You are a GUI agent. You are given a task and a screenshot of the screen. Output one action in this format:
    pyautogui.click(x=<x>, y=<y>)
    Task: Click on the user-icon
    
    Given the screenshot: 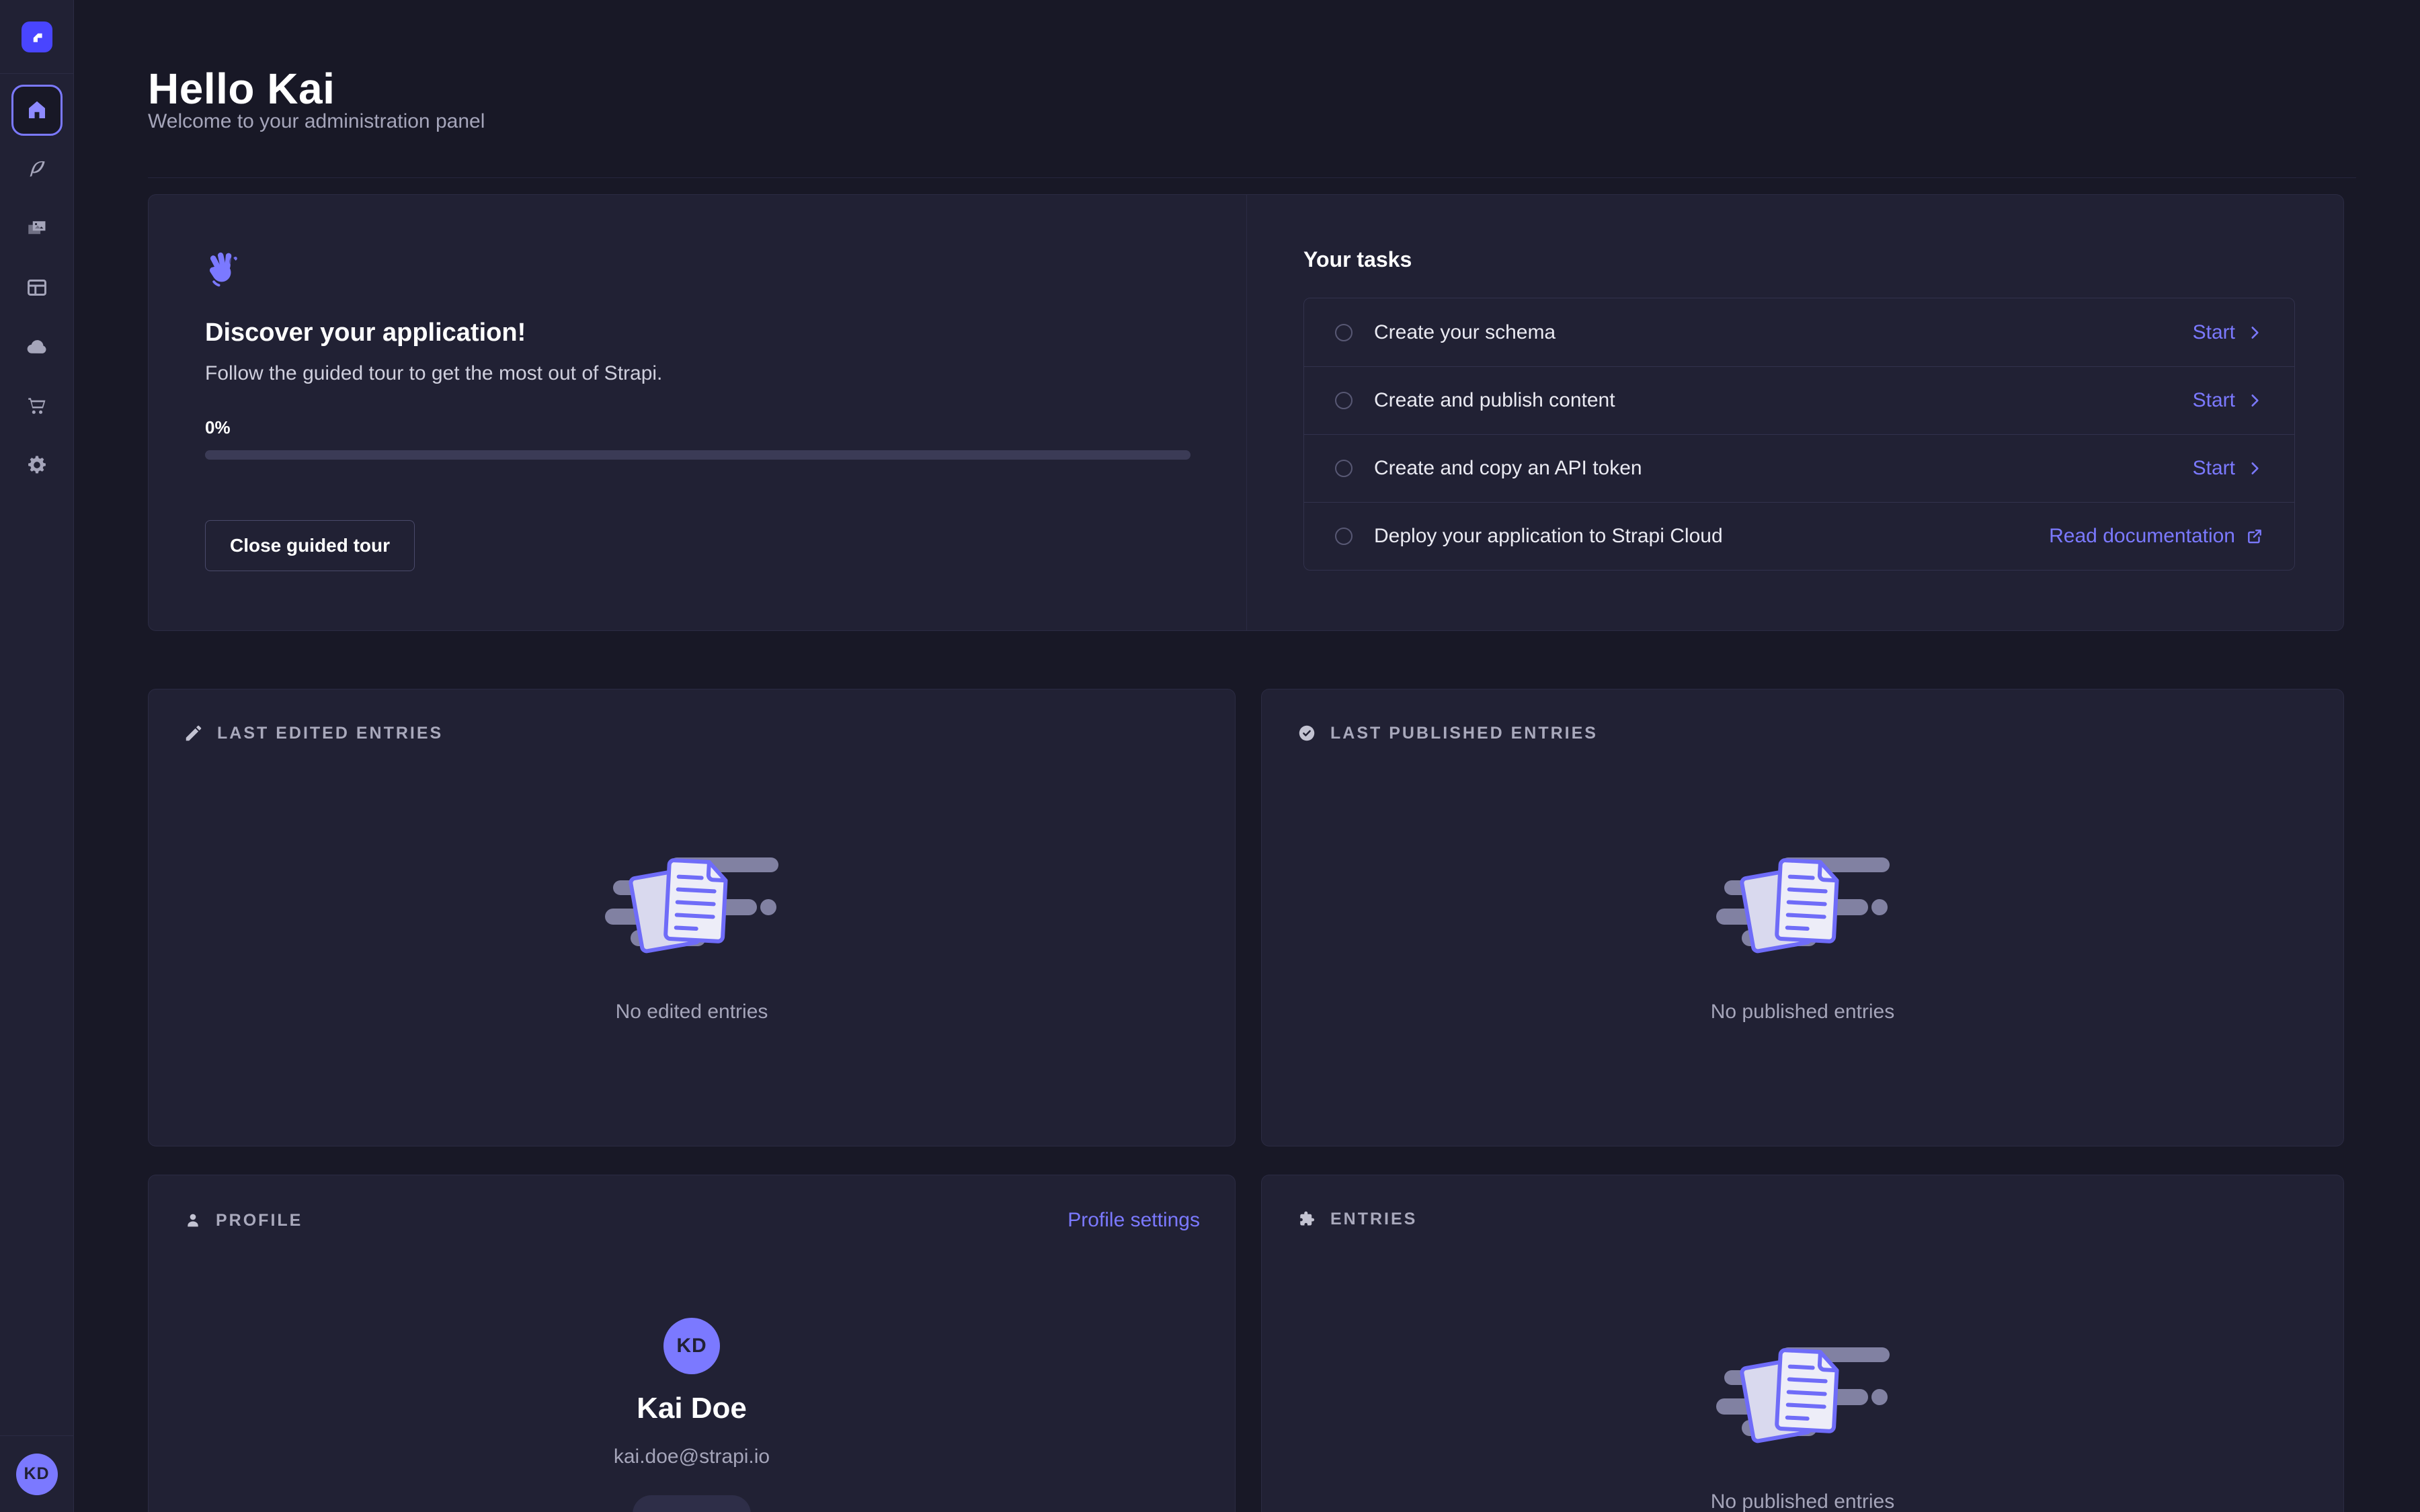 What is the action you would take?
    pyautogui.click(x=193, y=1220)
    